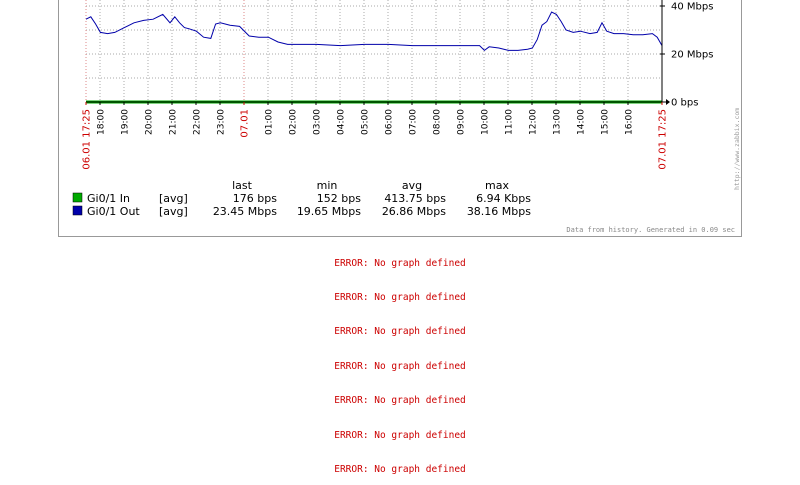 This screenshot has width=800, height=485. Describe the element at coordinates (509, 122) in the screenshot. I see `x-tick-label: 11:00` at that location.